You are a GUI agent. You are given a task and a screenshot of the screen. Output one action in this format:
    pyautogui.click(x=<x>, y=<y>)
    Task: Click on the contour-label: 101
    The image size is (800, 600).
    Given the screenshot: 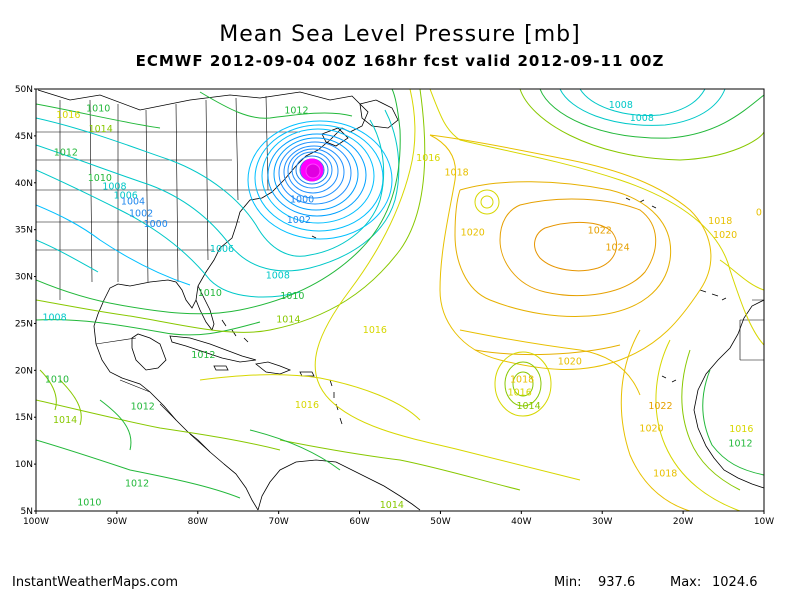 What is the action you would take?
    pyautogui.click(x=777, y=306)
    